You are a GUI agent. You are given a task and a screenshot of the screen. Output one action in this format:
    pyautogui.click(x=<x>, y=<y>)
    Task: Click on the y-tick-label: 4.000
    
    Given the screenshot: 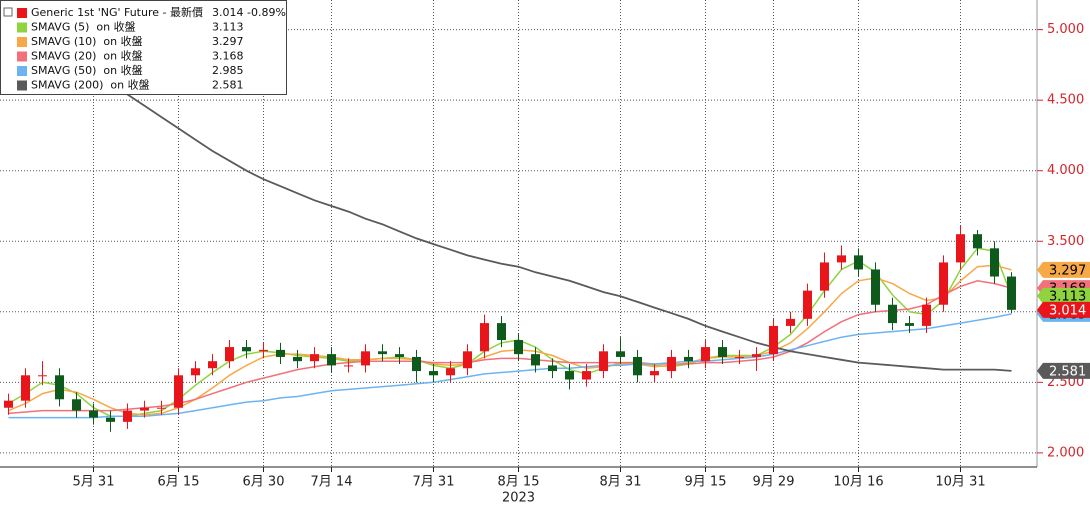 What is the action you would take?
    pyautogui.click(x=1065, y=170)
    